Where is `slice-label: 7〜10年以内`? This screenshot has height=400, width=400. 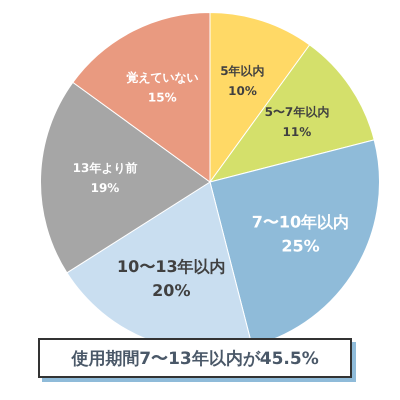
slice-label: 7〜10年以内 is located at coordinates (301, 222).